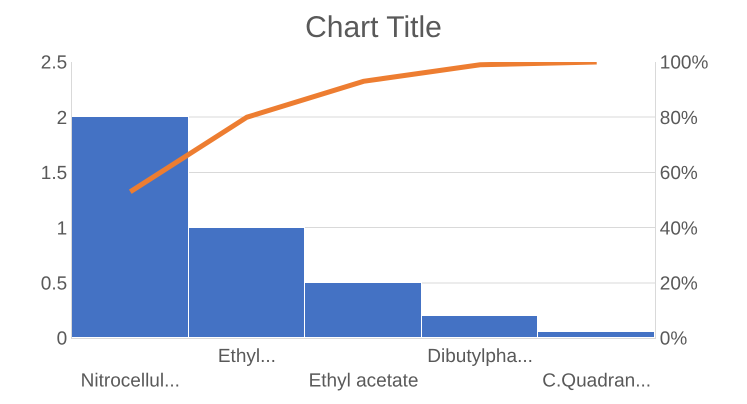 This screenshot has height=404, width=747. I want to click on x-tick-label: Ethyl acetate, so click(363, 381).